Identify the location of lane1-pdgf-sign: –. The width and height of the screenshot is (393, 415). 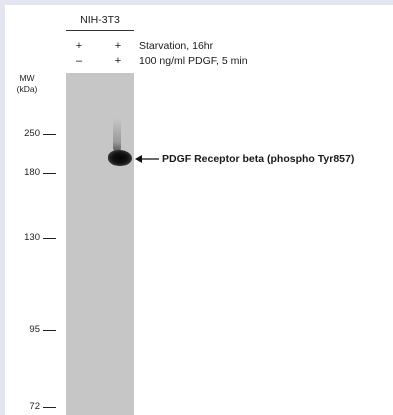
(79, 61).